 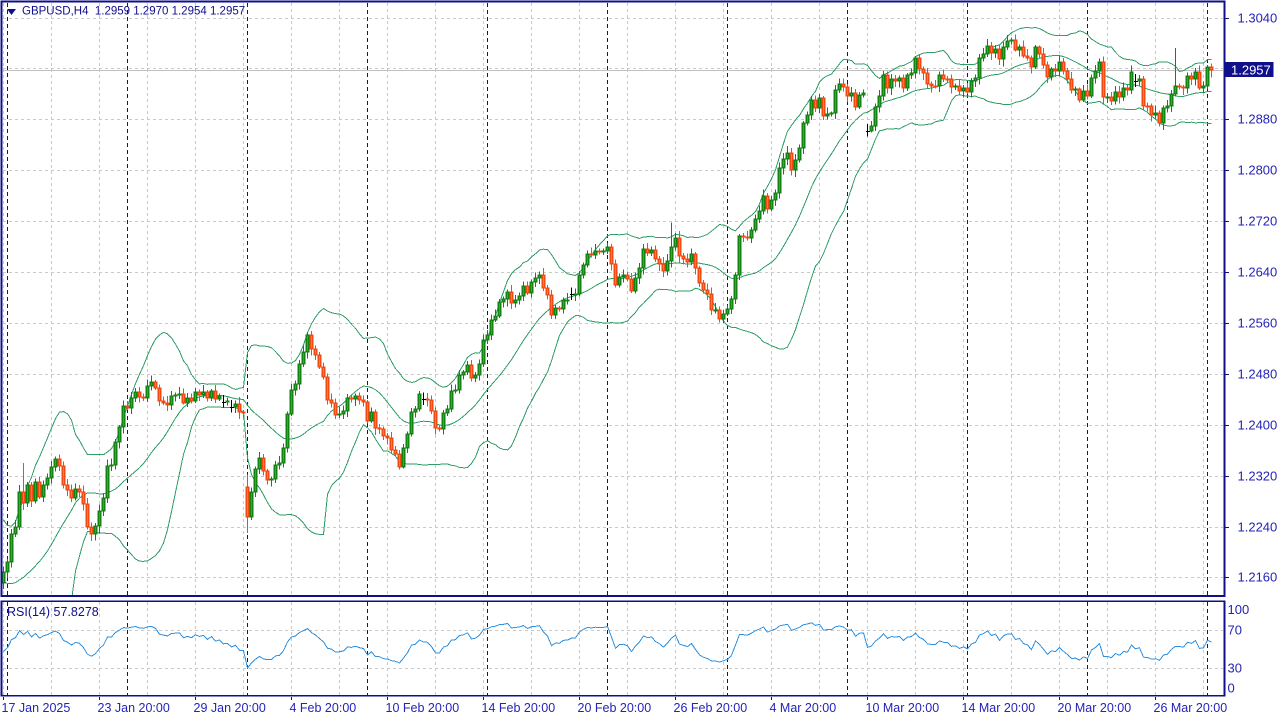 I want to click on svg-text: 10 Mar 20:00, so click(x=903, y=708).